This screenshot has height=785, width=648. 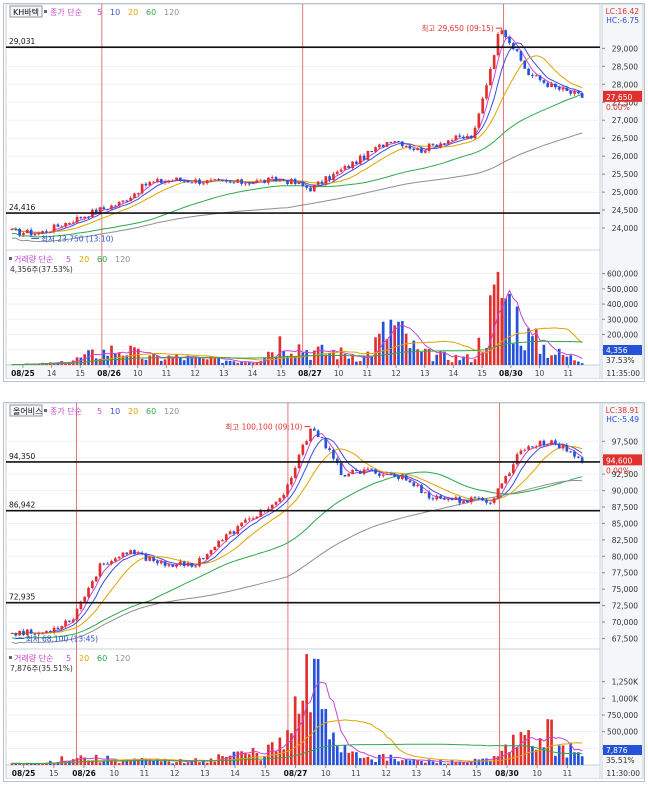 What do you see at coordinates (622, 191) in the screenshot?
I see `y-axis-panel` at bounding box center [622, 191].